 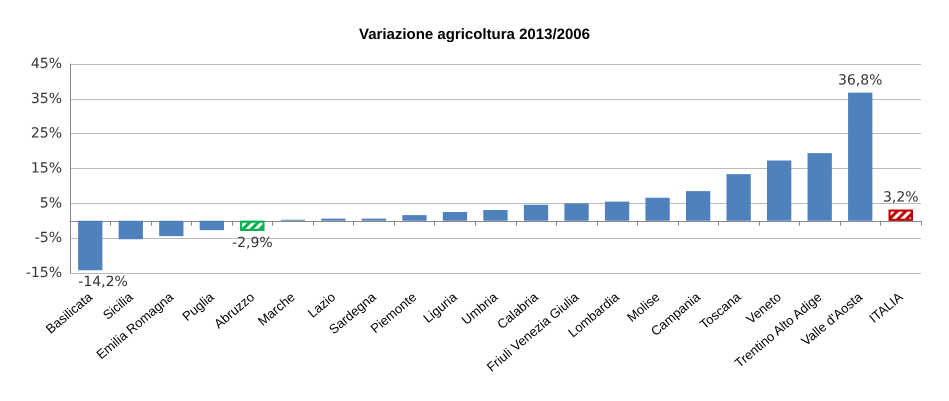 I want to click on data-label: -14,2%, so click(x=103, y=282).